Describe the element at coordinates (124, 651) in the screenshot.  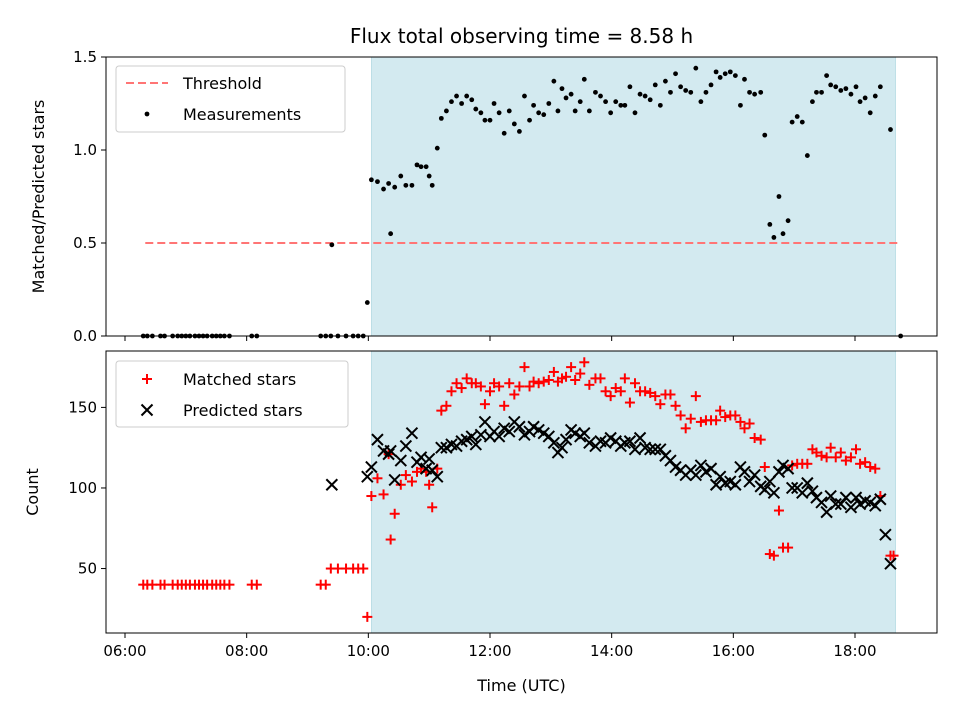
I see `x-tick-label: 06:00` at that location.